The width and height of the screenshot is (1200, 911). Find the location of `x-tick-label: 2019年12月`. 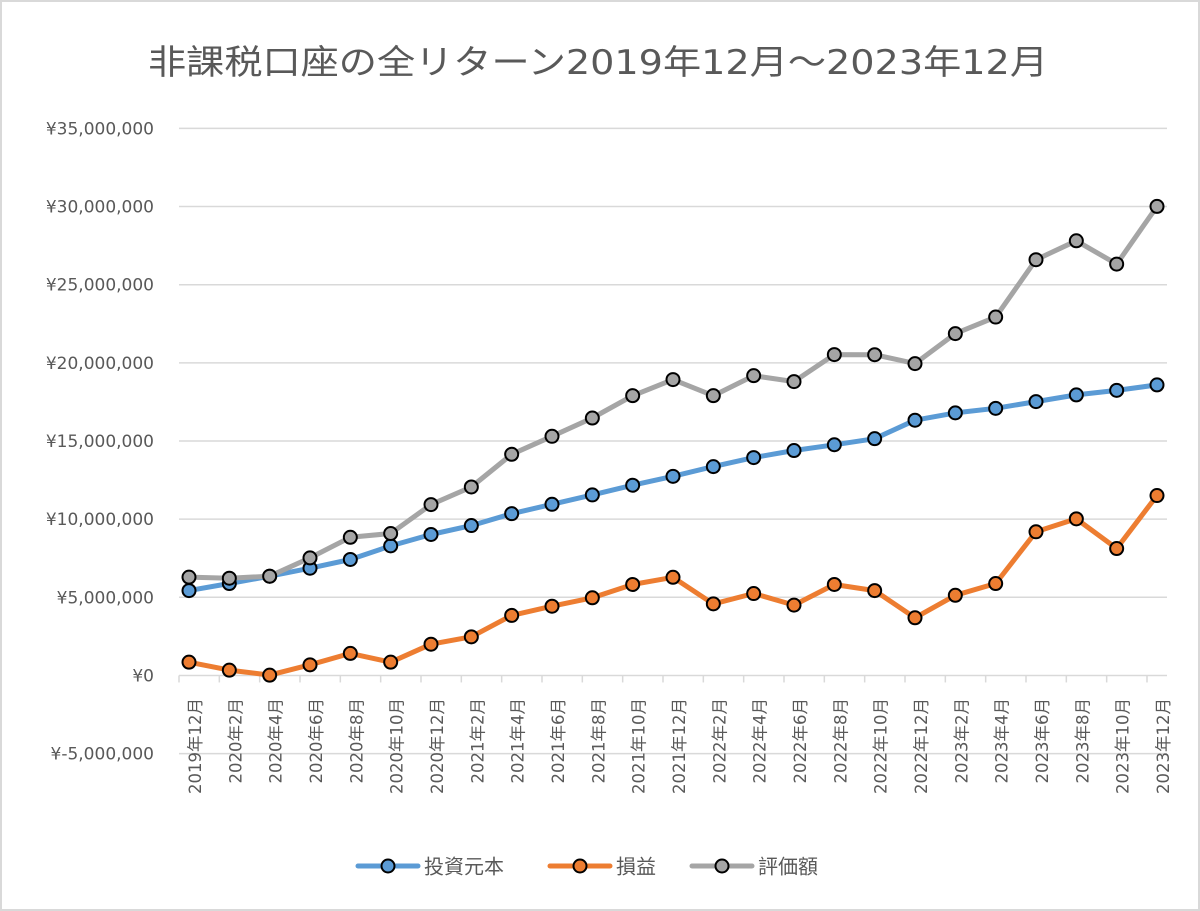

x-tick-label: 2019年12月 is located at coordinates (195, 746).